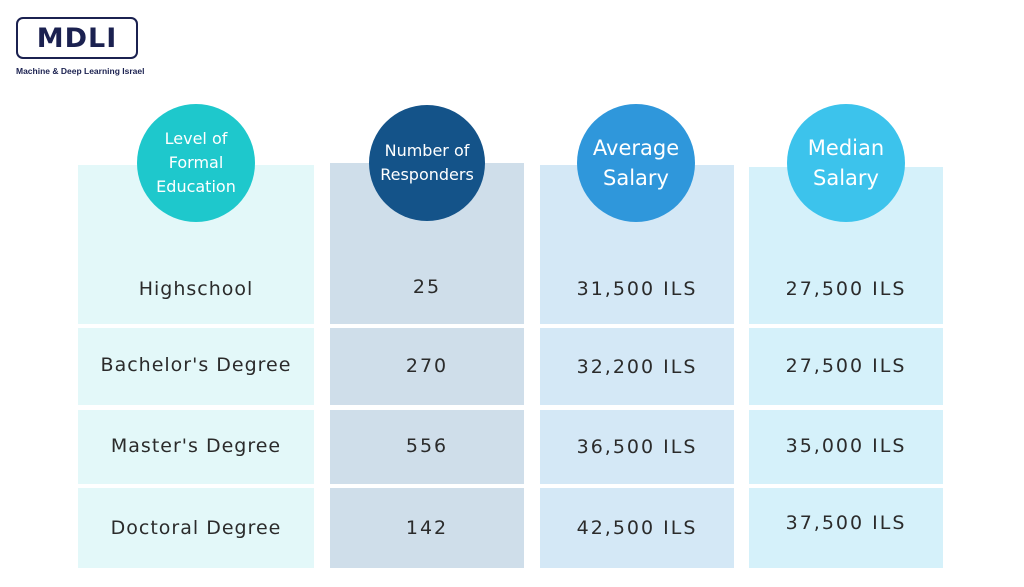  I want to click on header-line: Level of, so click(196, 138).